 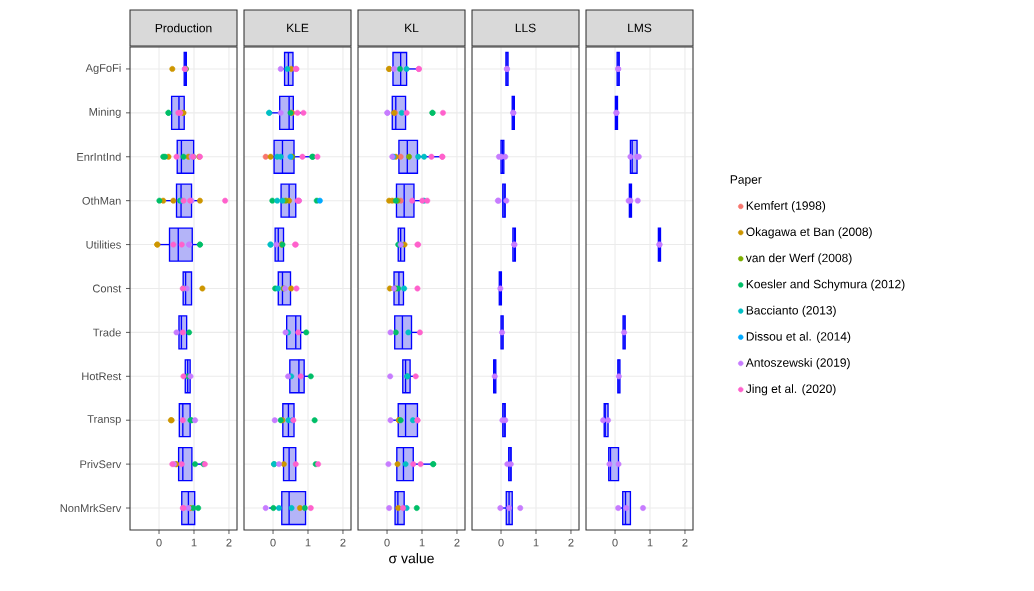 What do you see at coordinates (412, 28) in the screenshot?
I see `chart-title: KL` at bounding box center [412, 28].